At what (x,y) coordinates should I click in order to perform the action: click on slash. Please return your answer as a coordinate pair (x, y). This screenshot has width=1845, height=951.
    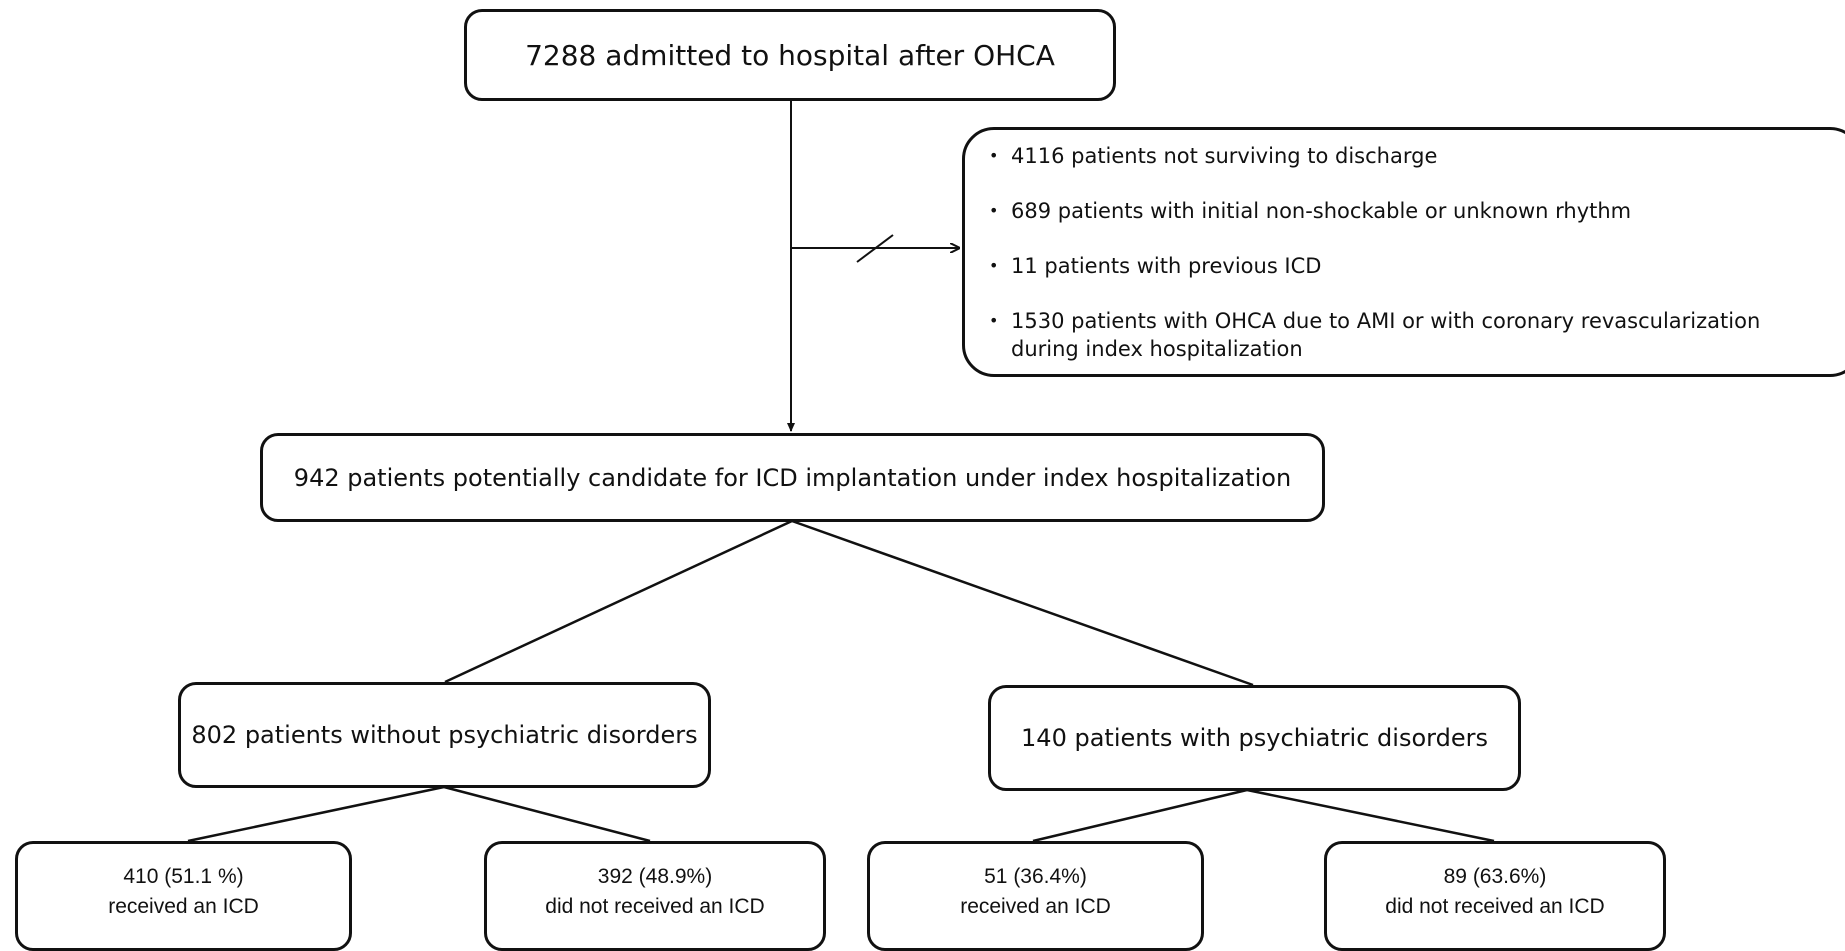
    Looking at the image, I should click on (875, 248).